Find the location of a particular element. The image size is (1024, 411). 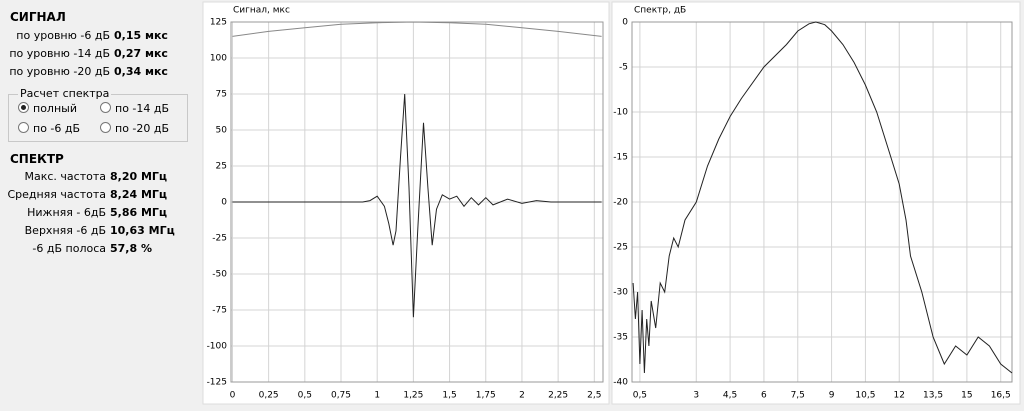

row-label: по уровню -20 дБ is located at coordinates (59, 71).